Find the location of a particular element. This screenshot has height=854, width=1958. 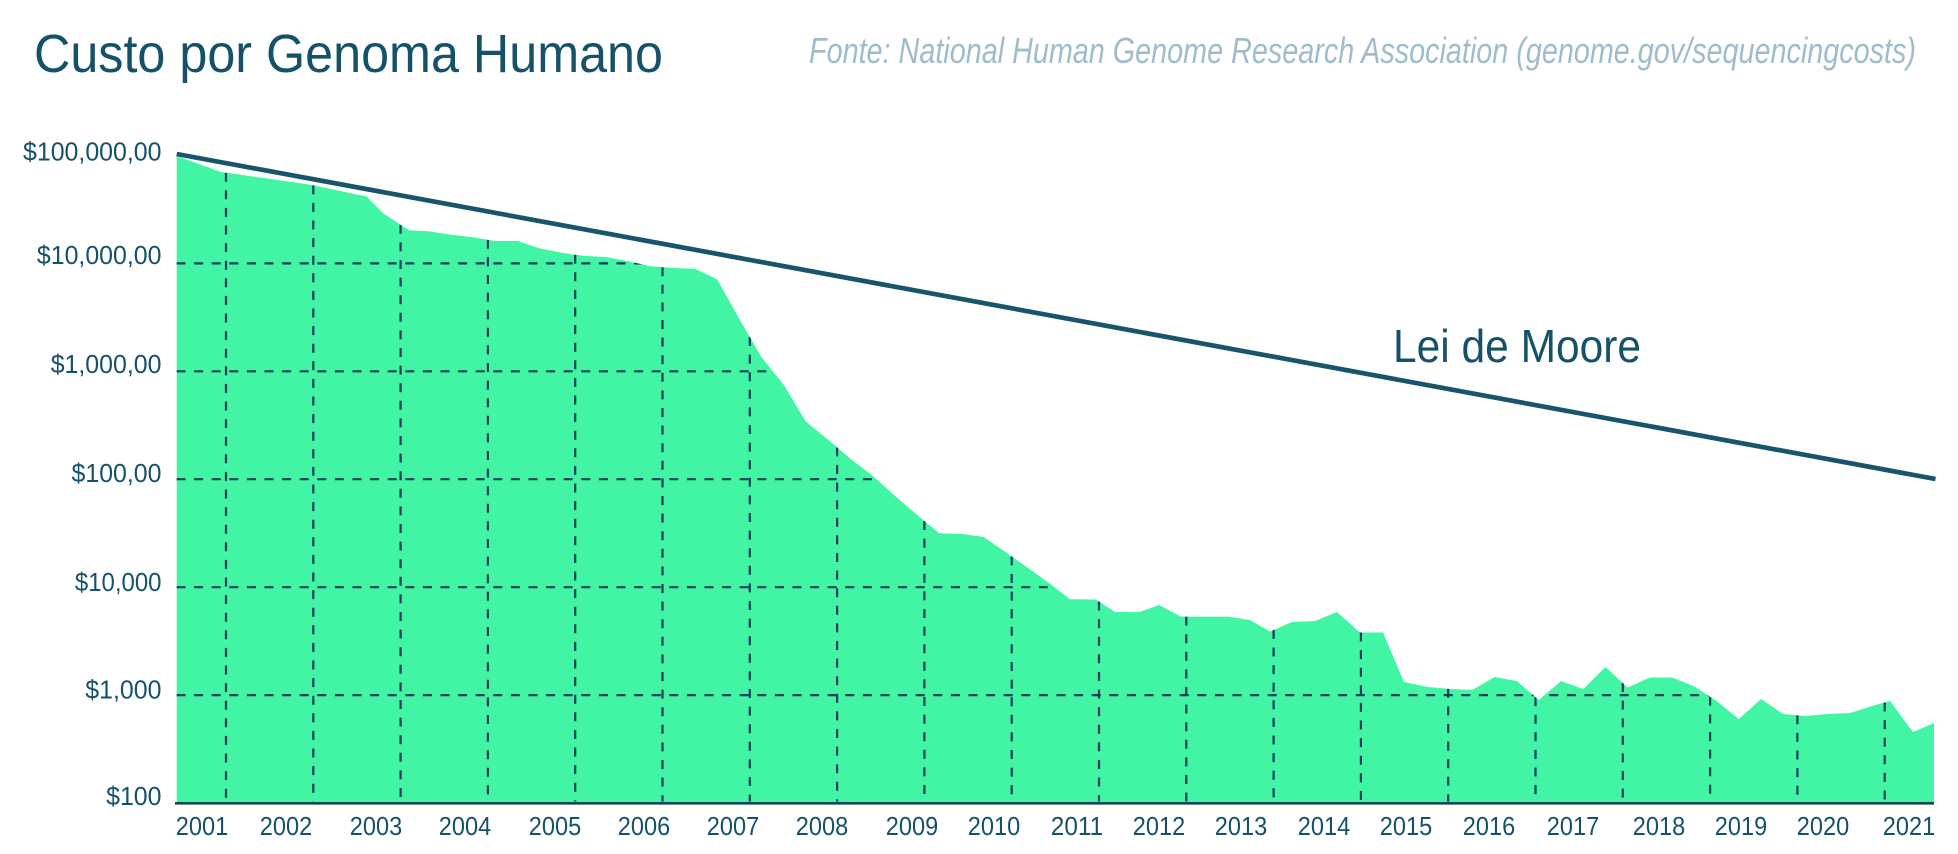

svg-text: $10,000 is located at coordinates (118, 582).